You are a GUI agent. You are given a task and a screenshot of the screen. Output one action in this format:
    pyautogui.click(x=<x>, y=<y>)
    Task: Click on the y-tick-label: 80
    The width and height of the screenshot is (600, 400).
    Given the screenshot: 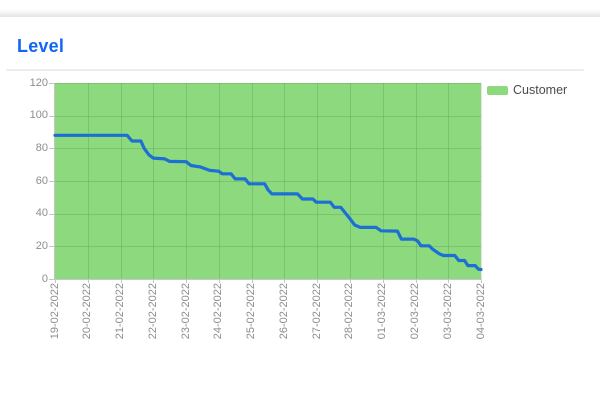 What is the action you would take?
    pyautogui.click(x=41, y=147)
    